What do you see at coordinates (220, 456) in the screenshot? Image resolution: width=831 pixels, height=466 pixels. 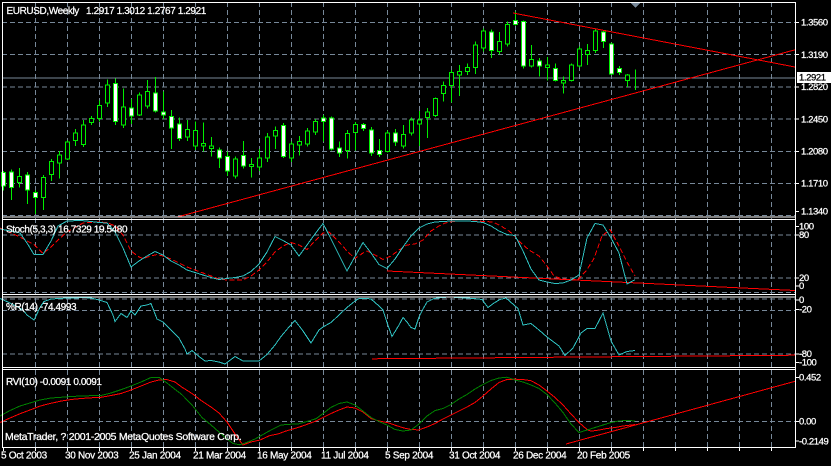 I see `svg-text: 21 Mar 2004` at bounding box center [220, 456].